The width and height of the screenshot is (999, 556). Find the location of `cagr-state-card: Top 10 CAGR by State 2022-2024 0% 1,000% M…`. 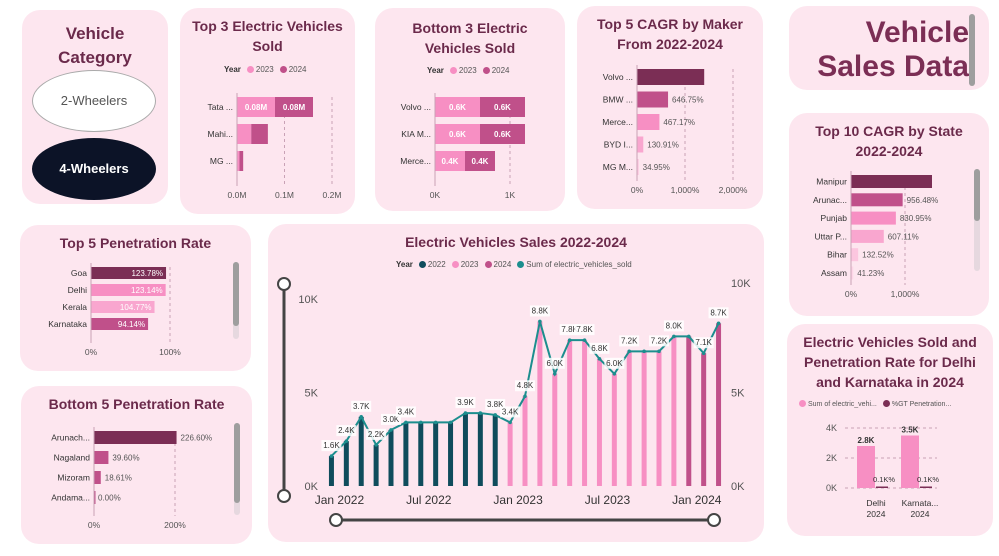

cagr-state-card: Top 10 CAGR by State 2022-2024 0% 1,000% M… is located at coordinates (889, 214).